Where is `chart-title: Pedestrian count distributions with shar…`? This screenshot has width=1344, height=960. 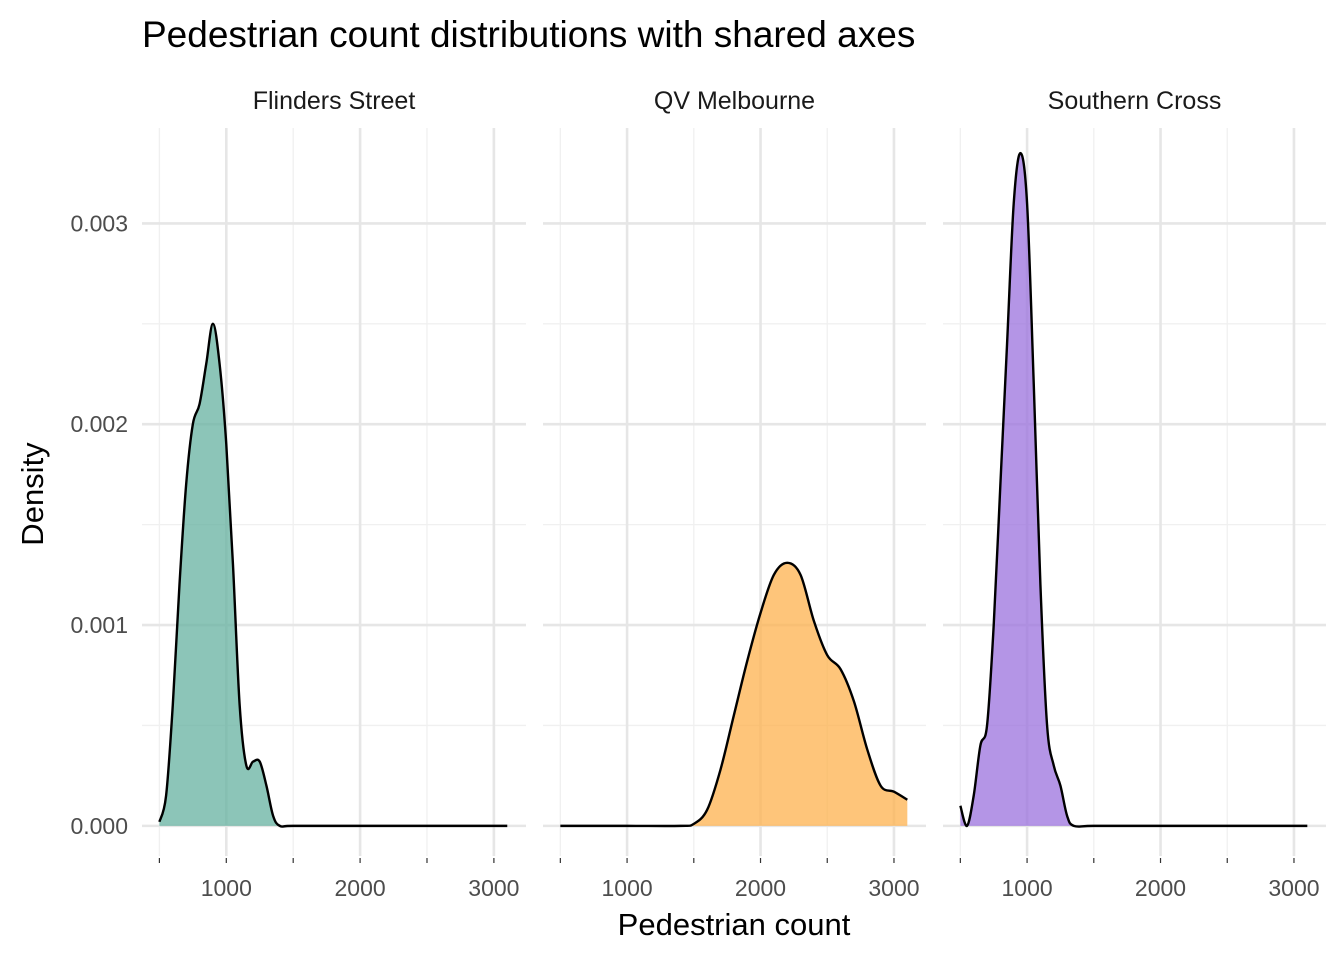 chart-title: Pedestrian count distributions with shar… is located at coordinates (528, 34).